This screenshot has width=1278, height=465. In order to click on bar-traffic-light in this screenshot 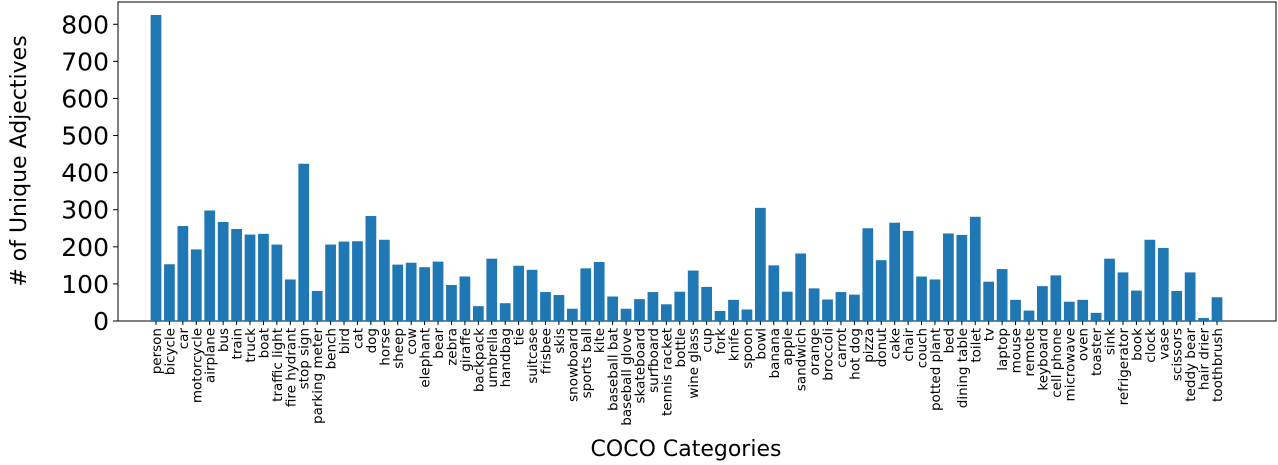, I will do `click(277, 282)`.